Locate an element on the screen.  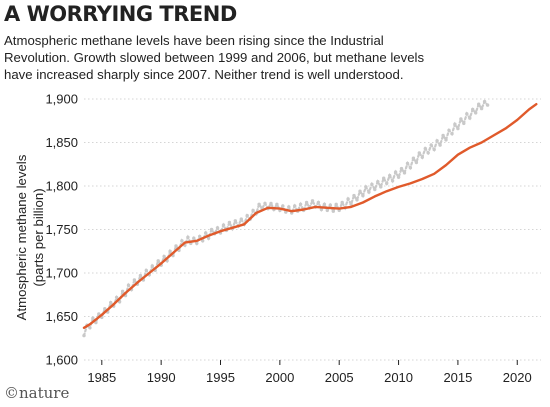
x-tick-label: 1990 is located at coordinates (161, 377).